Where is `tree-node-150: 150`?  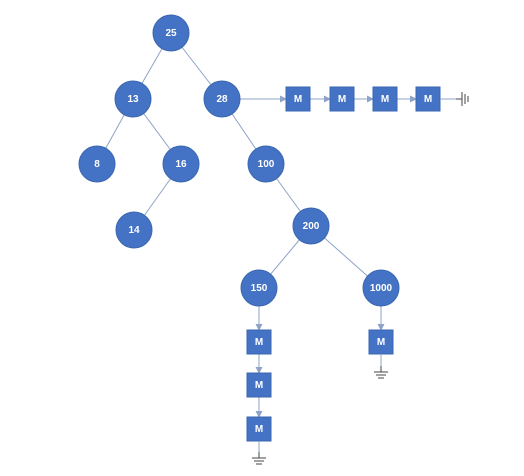
tree-node-150: 150 is located at coordinates (259, 288).